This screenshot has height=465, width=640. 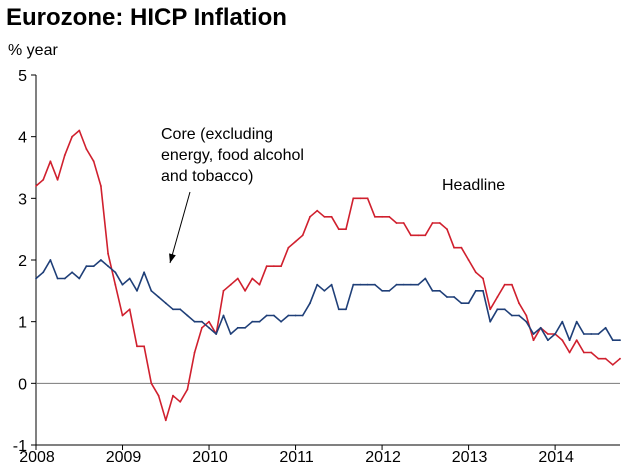 I want to click on x-tick-label: 2009, so click(x=124, y=457).